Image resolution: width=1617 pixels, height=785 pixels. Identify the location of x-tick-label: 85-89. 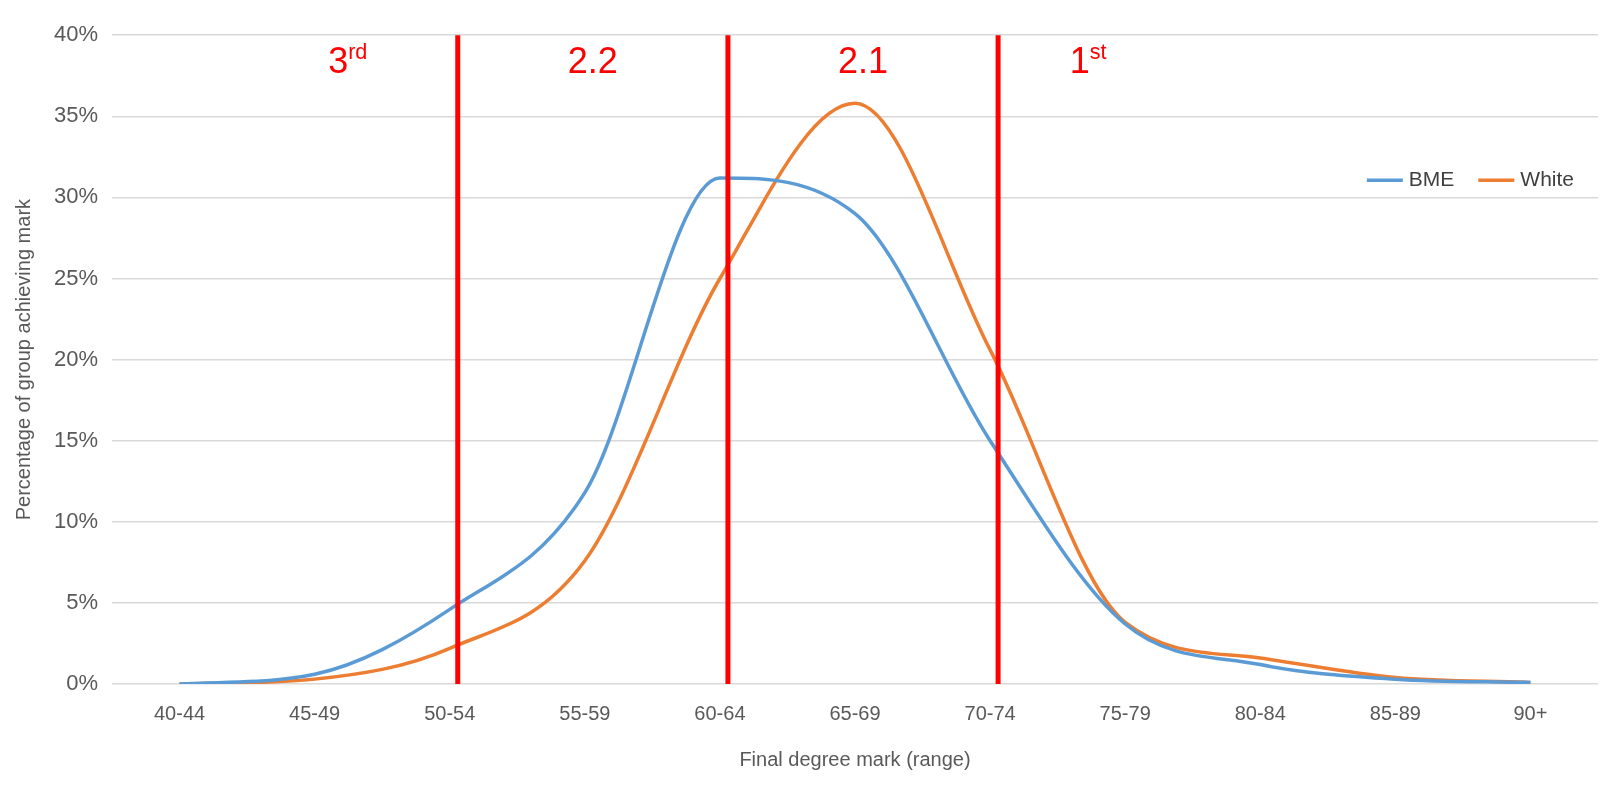
(1395, 712).